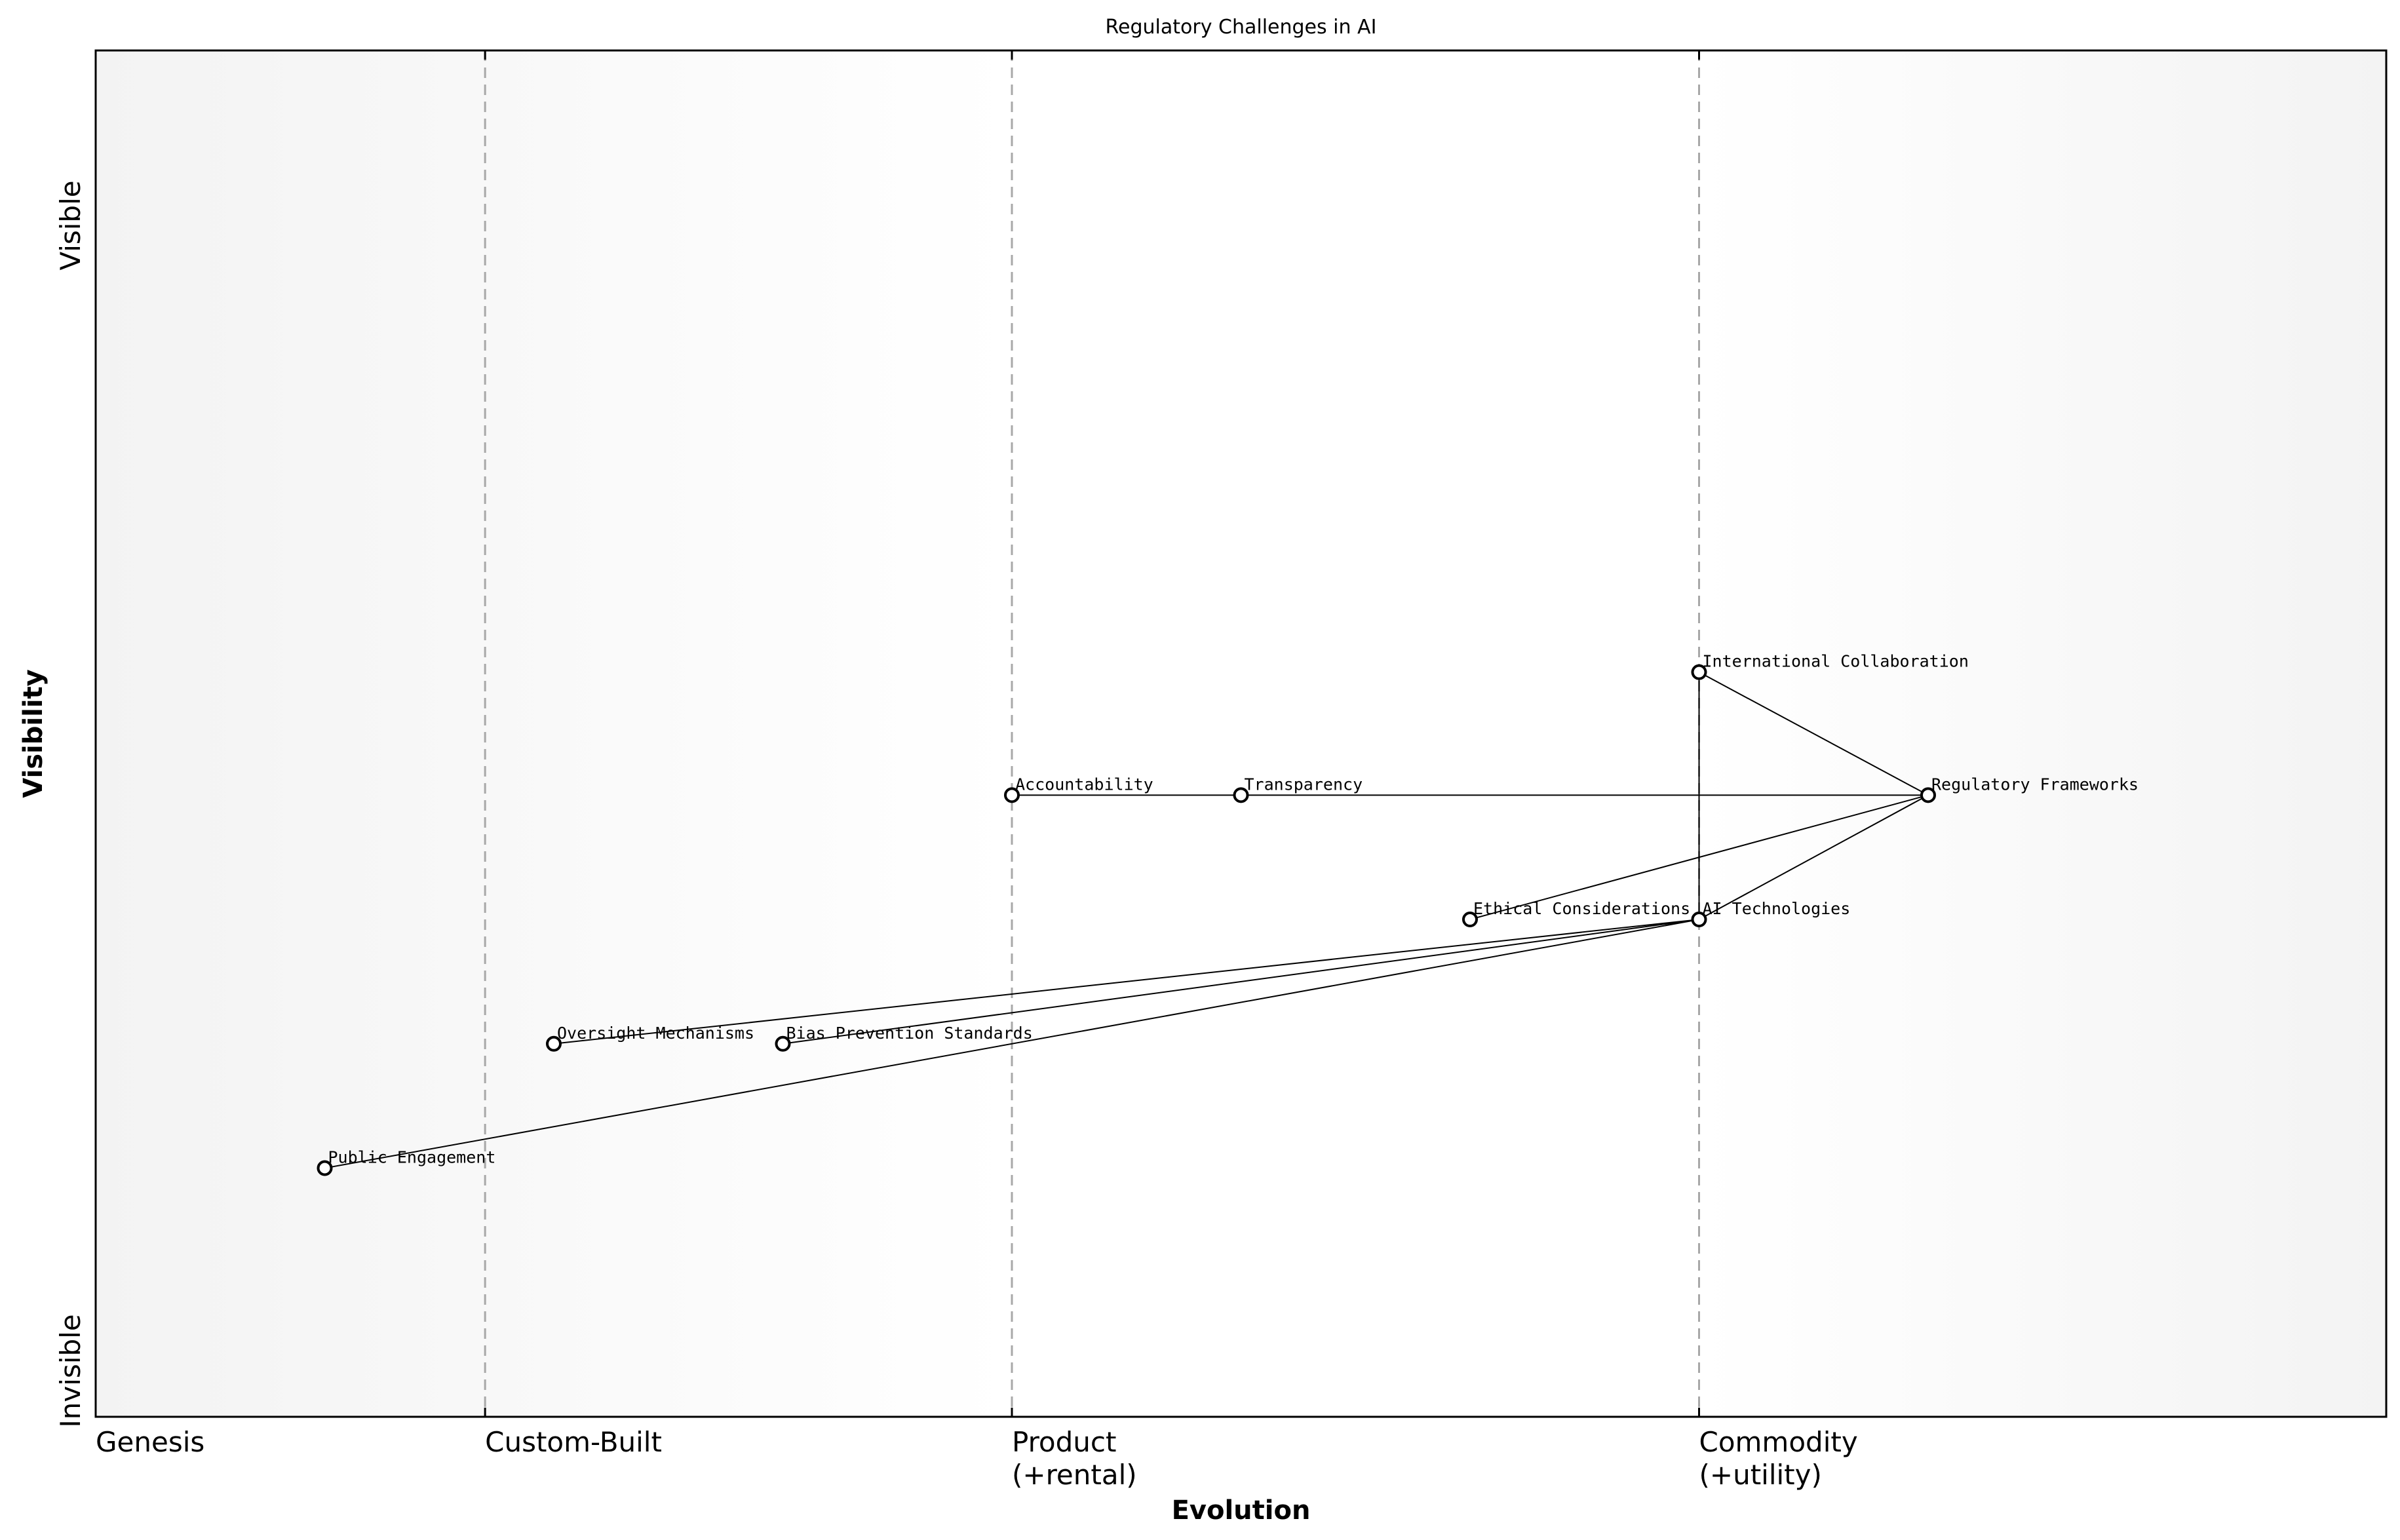 The image size is (2400, 1540). What do you see at coordinates (150, 1442) in the screenshot?
I see `stage-label: Genesis` at bounding box center [150, 1442].